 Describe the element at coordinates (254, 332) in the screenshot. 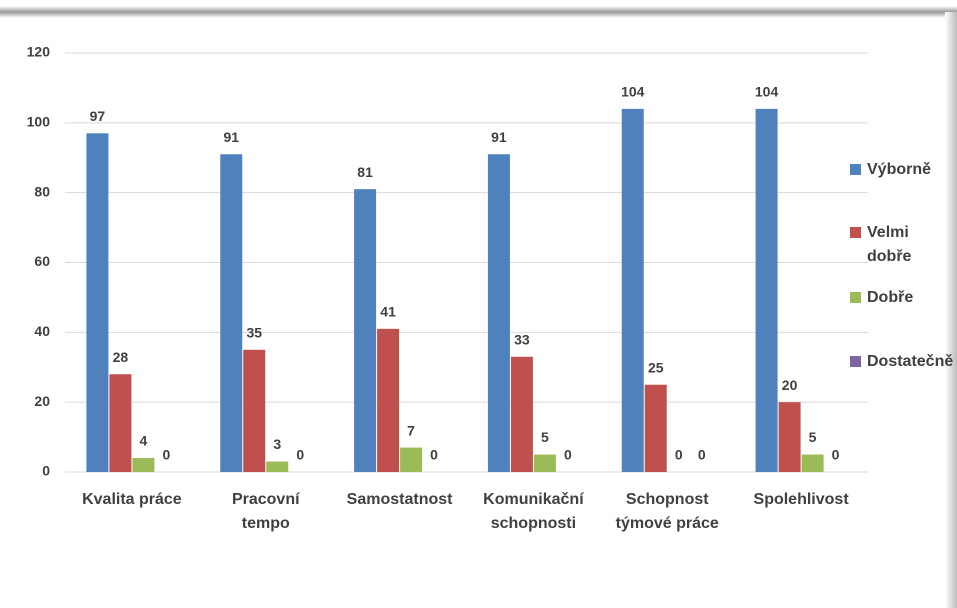

I see `data-label: 35` at that location.